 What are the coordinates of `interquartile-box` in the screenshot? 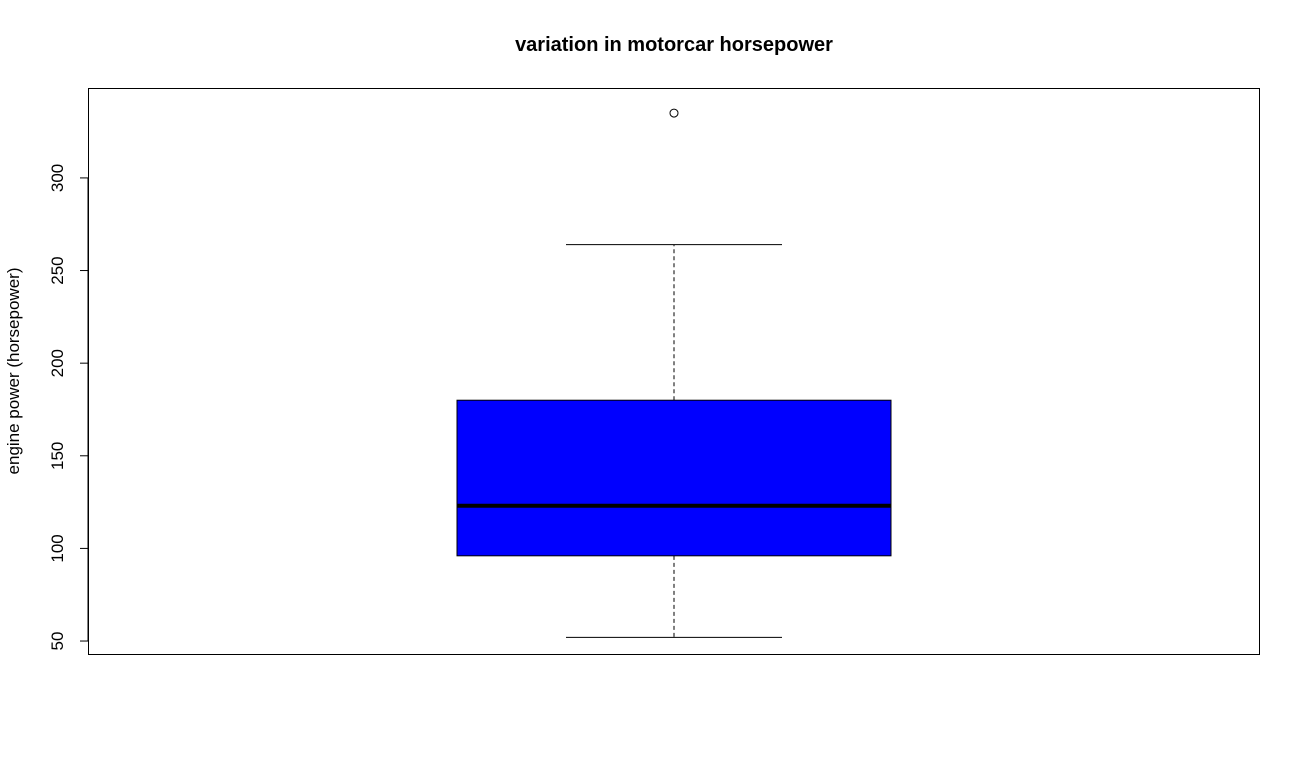 It's located at (674, 478).